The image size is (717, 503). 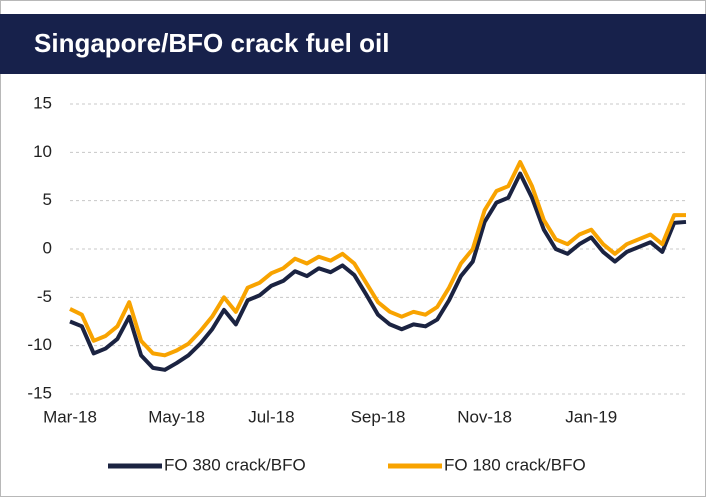 I want to click on x-tick-label: Mar-18, so click(x=70, y=416).